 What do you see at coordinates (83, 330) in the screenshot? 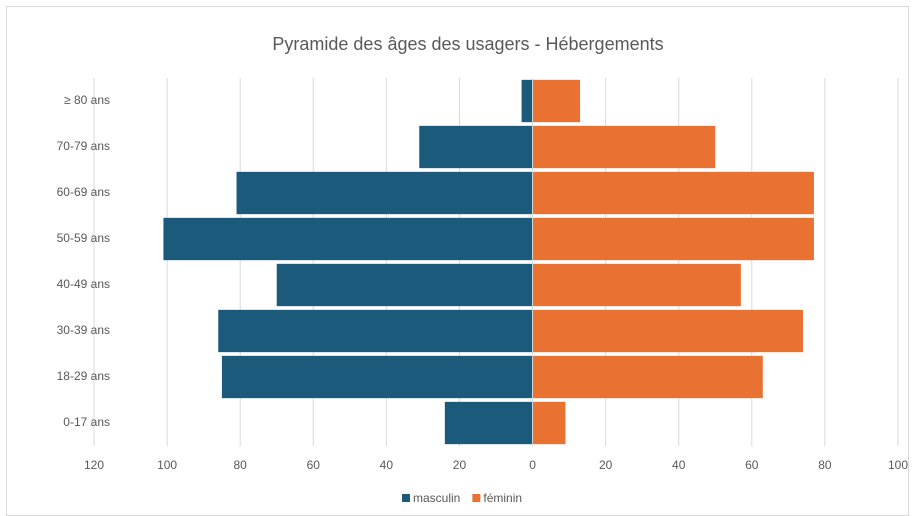
I see `y-tick-label: 30-39 ans` at bounding box center [83, 330].